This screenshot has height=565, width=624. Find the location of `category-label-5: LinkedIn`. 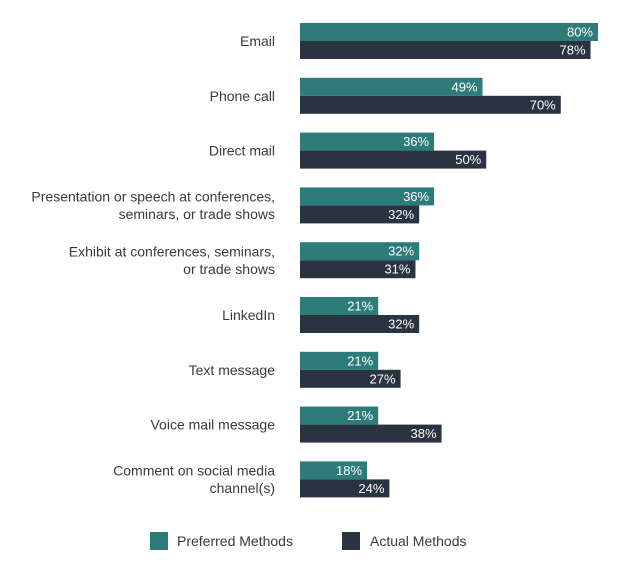

category-label-5: LinkedIn is located at coordinates (248, 315).